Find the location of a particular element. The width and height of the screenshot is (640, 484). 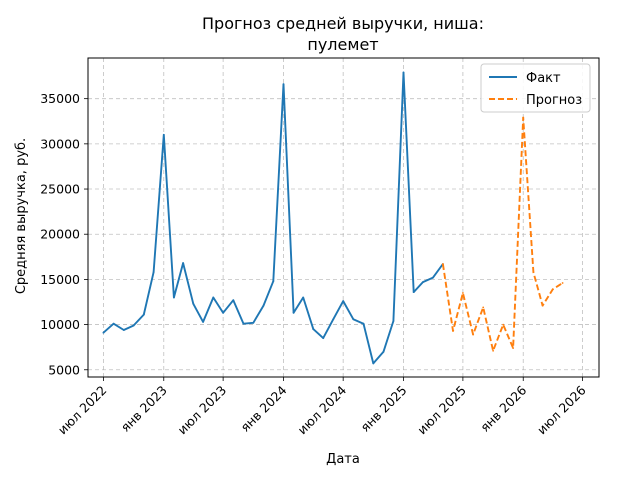

y-tick-label: 5000 is located at coordinates (64, 369).